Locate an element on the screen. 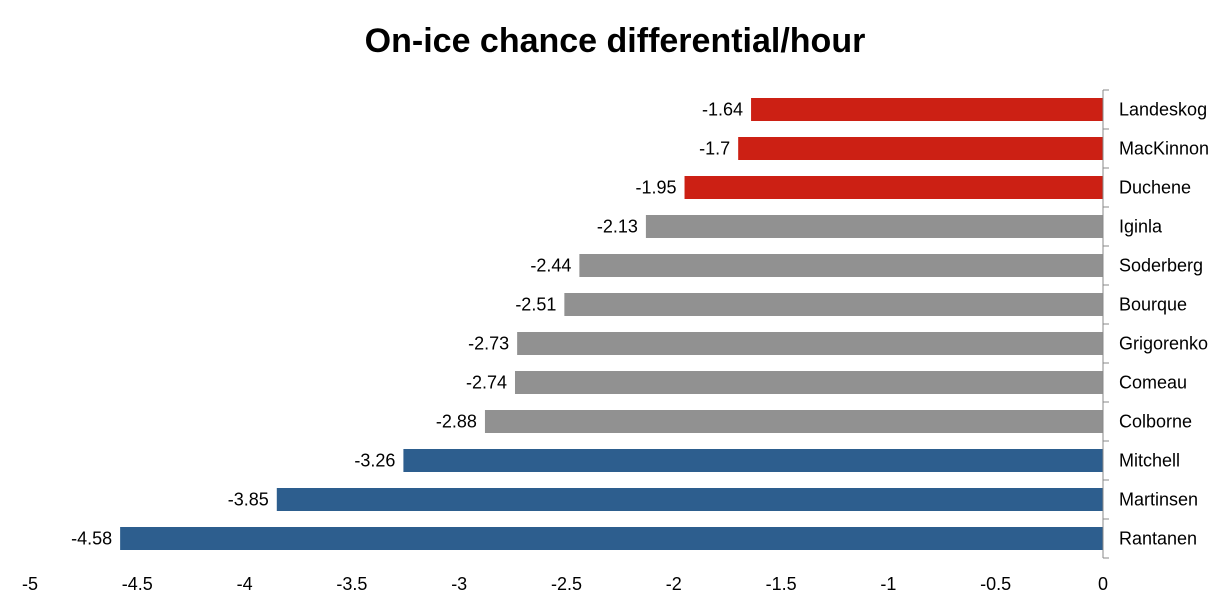  x-tick-label: -1.5 is located at coordinates (781, 584).